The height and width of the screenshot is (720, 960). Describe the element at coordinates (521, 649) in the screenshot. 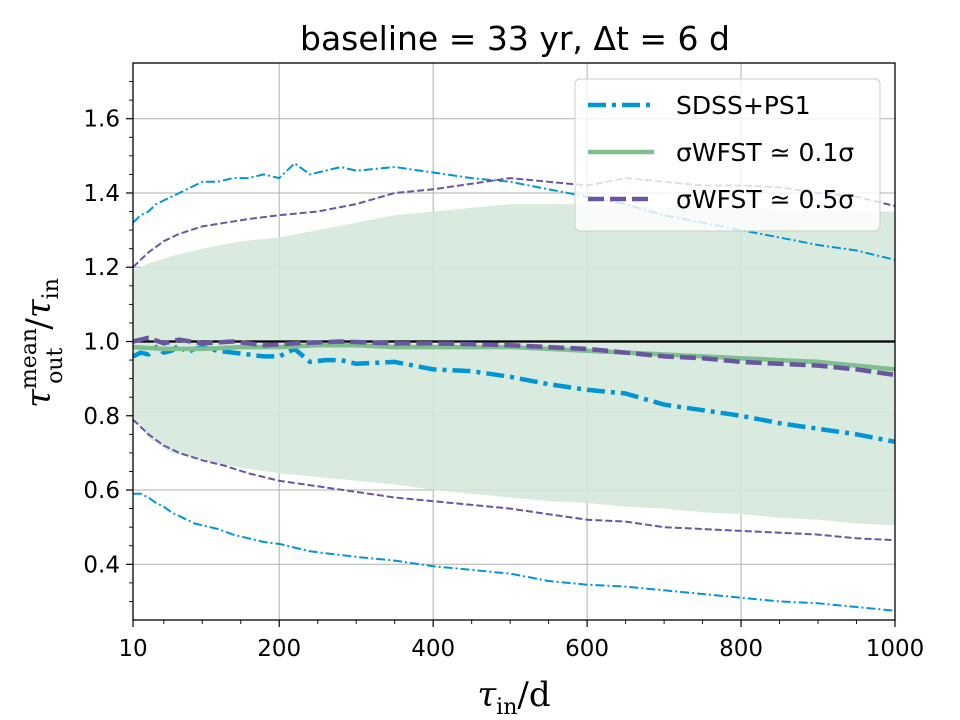

I see `x-tick-labels: 10 200 400 600 800 1000` at that location.